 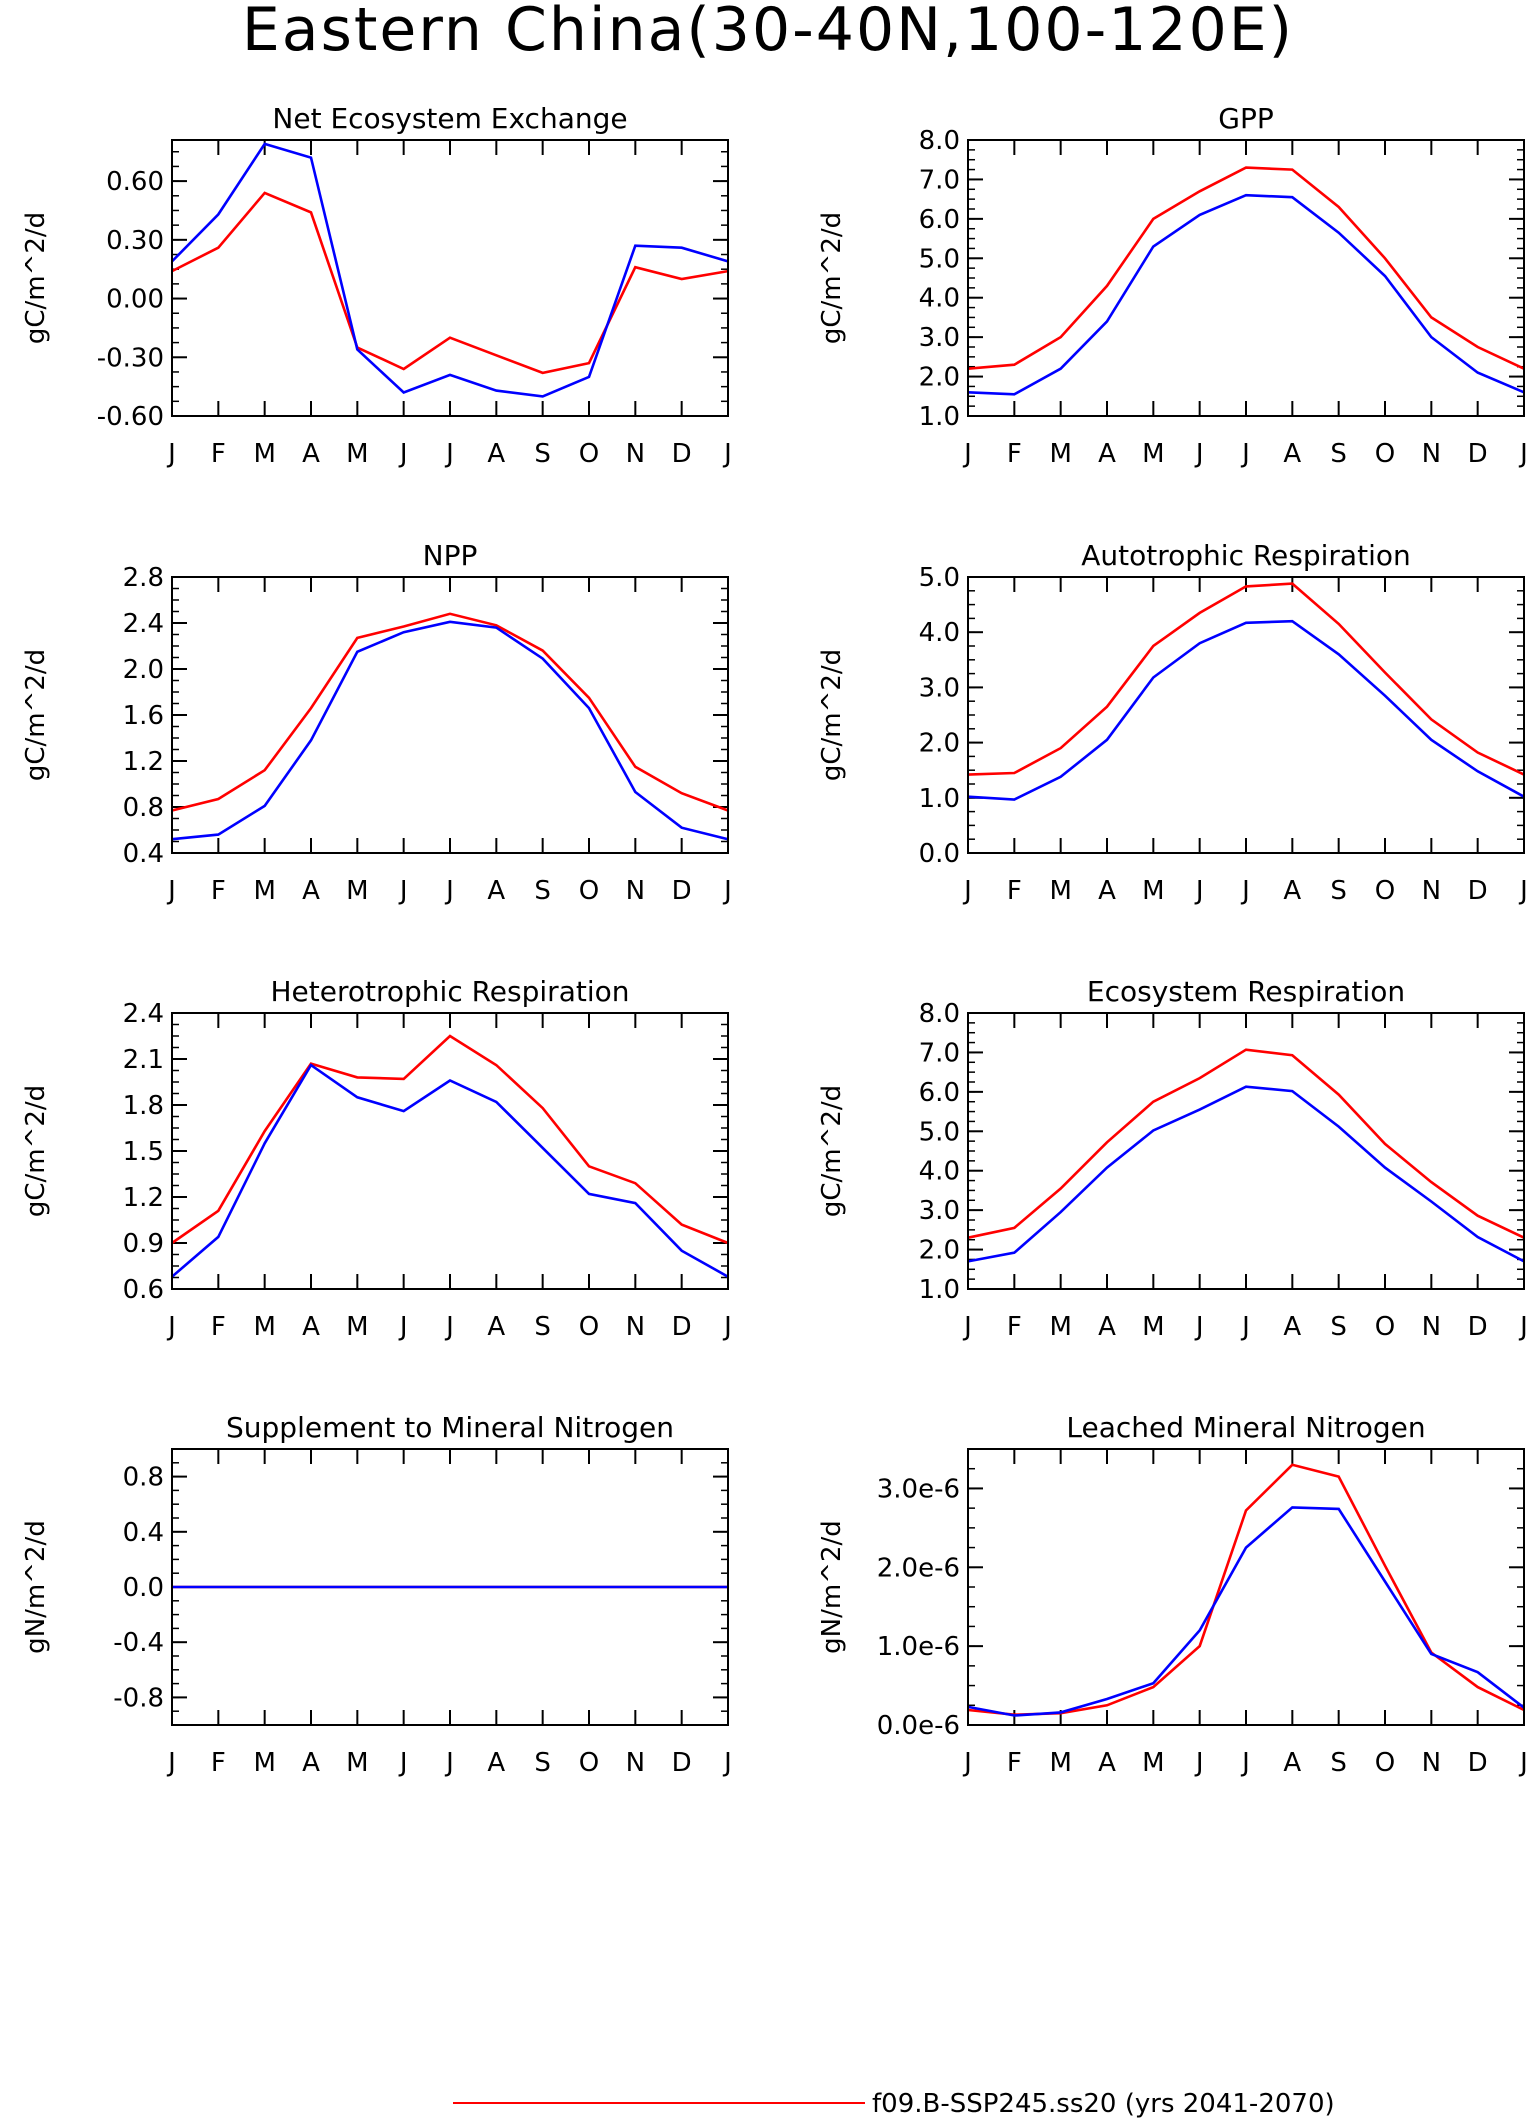 What do you see at coordinates (143, 1106) in the screenshot?
I see `ytick-label: 1.8` at bounding box center [143, 1106].